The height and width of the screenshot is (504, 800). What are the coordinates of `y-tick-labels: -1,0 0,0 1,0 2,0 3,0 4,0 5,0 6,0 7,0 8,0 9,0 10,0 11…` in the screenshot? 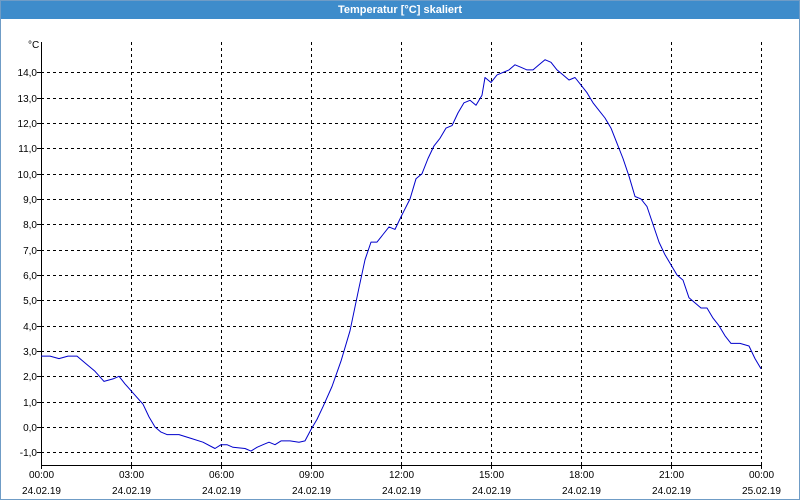 It's located at (28, 263).